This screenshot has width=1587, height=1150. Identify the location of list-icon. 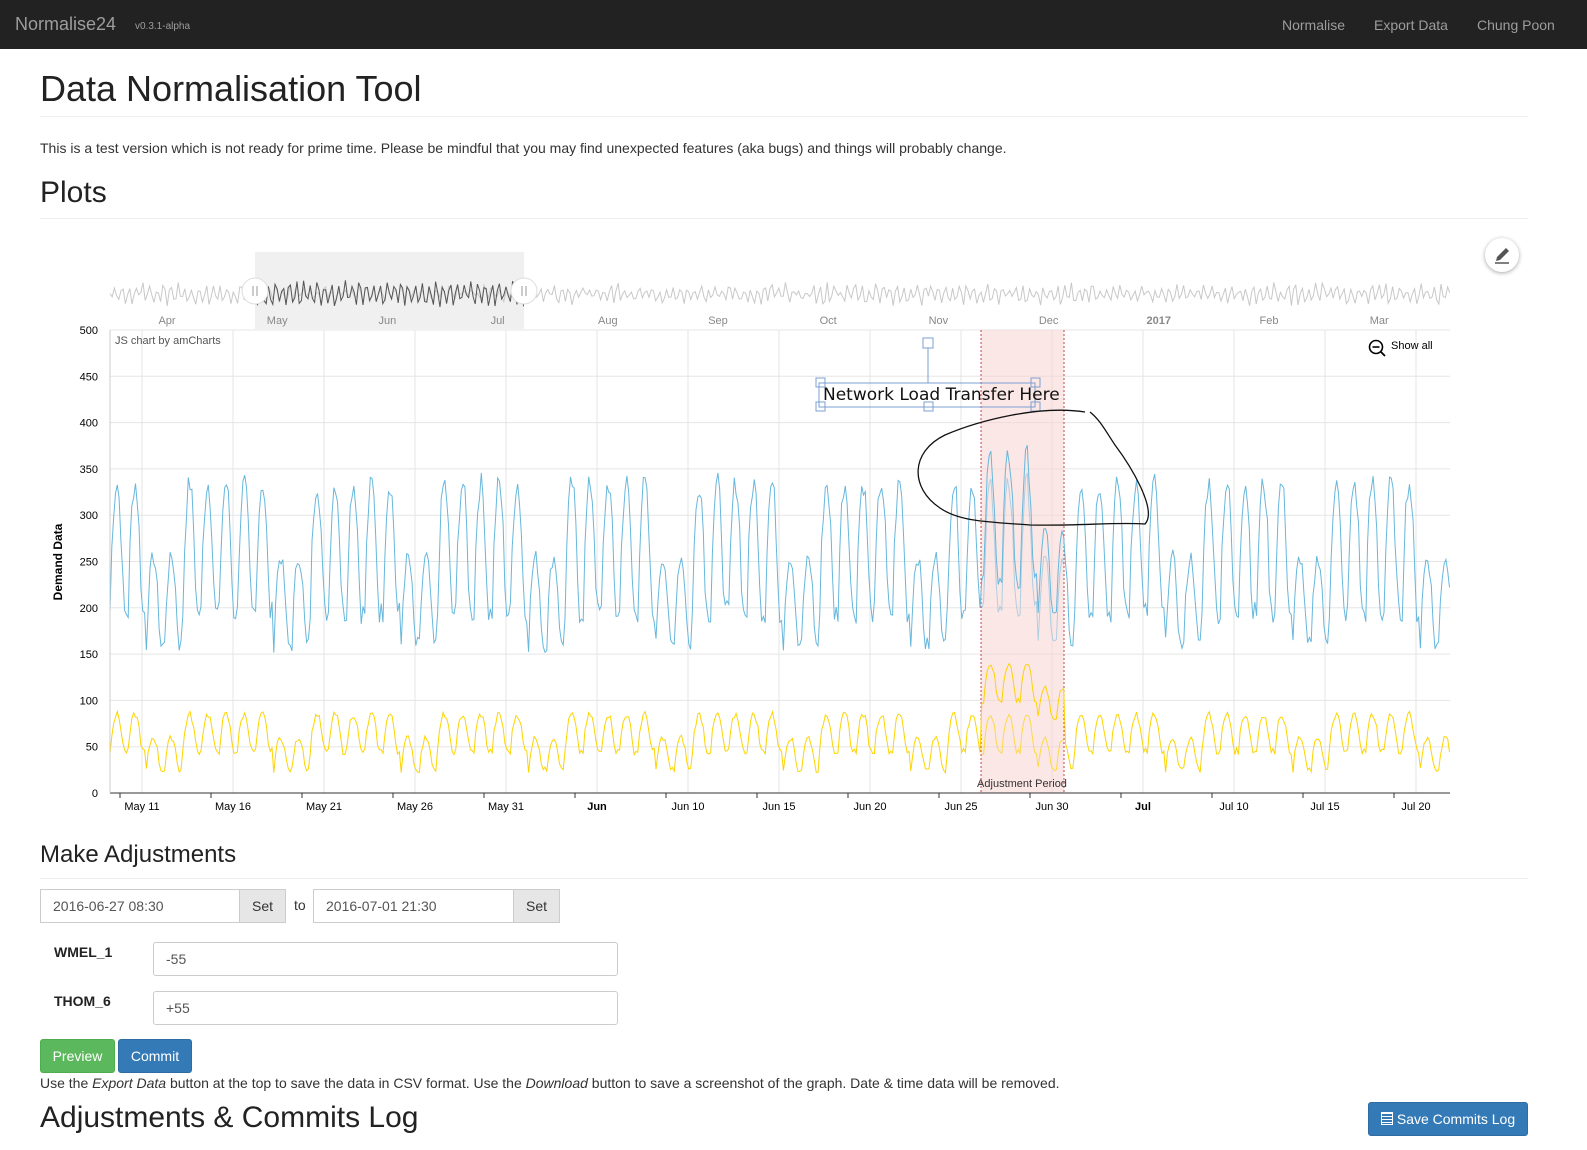
(1386, 1118).